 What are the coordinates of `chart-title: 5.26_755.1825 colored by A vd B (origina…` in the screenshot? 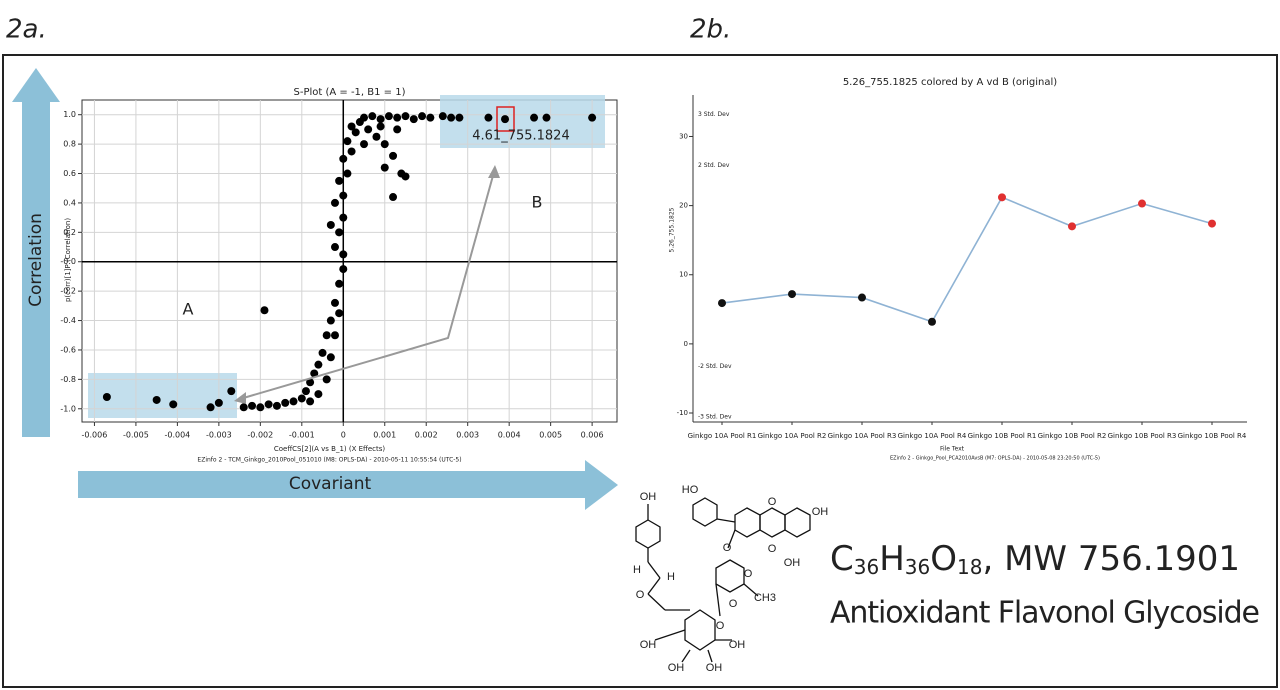 It's located at (950, 82).